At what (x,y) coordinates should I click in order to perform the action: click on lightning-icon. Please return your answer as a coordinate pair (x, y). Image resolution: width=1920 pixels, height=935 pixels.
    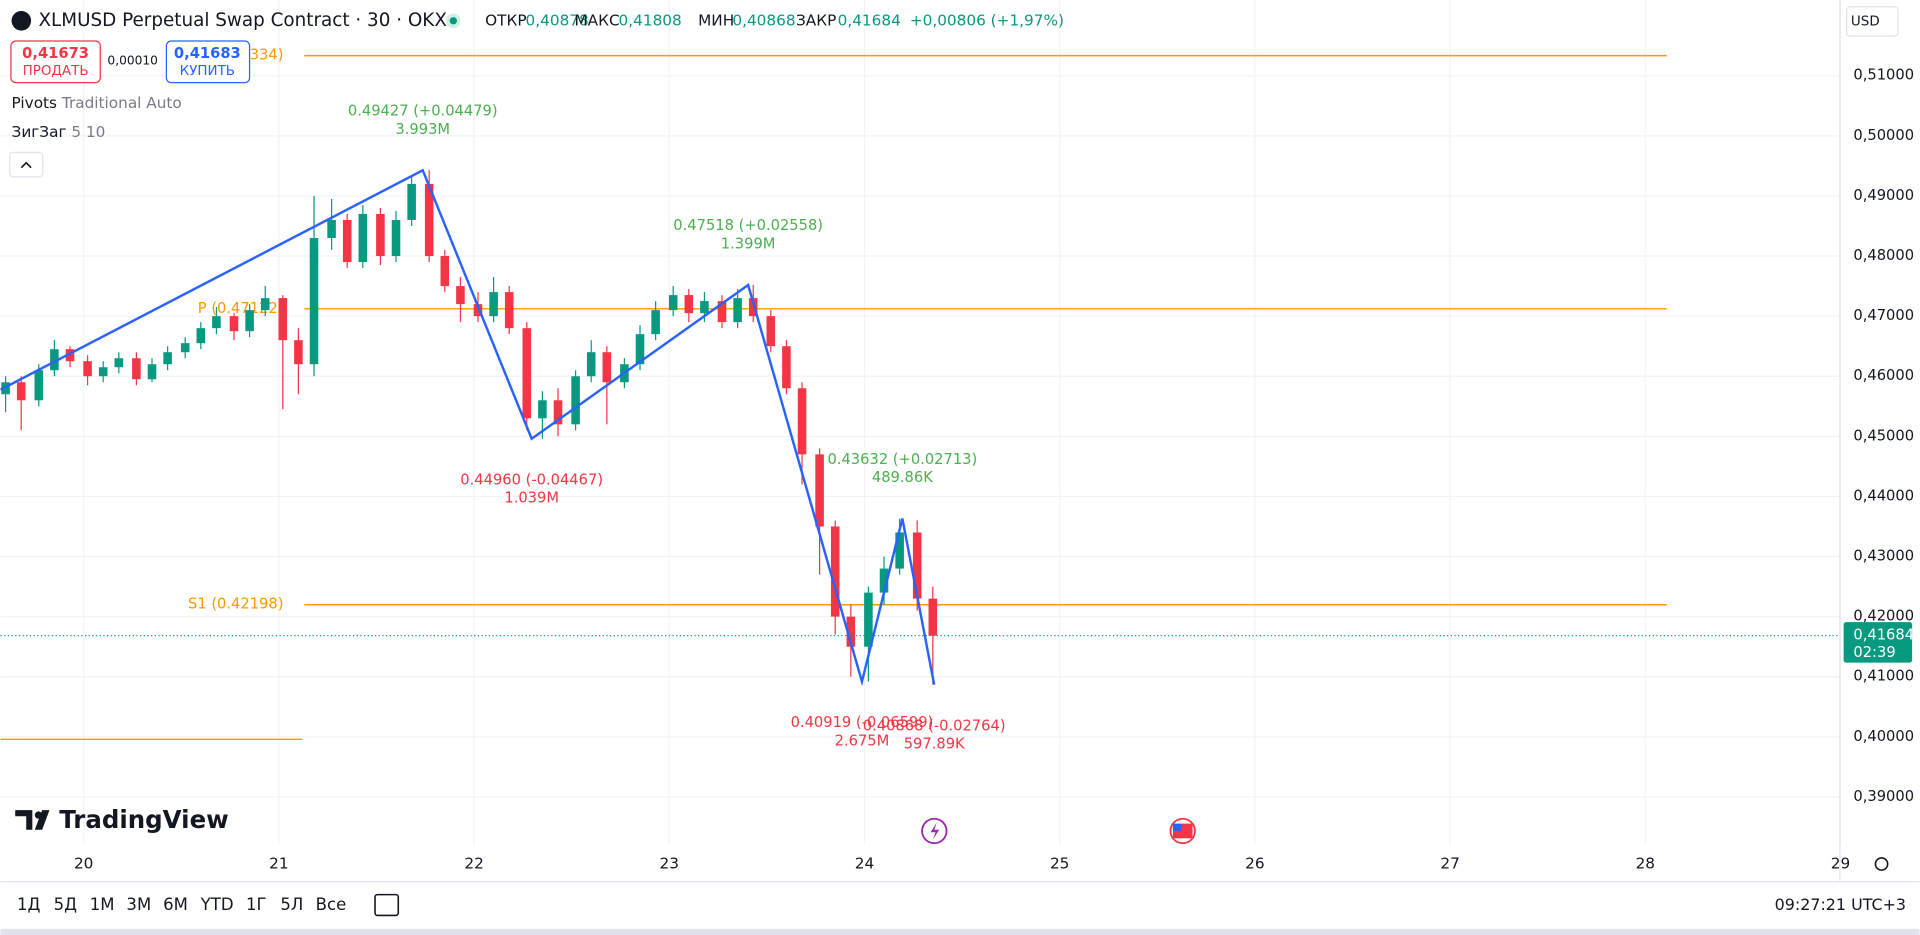
    Looking at the image, I should click on (935, 831).